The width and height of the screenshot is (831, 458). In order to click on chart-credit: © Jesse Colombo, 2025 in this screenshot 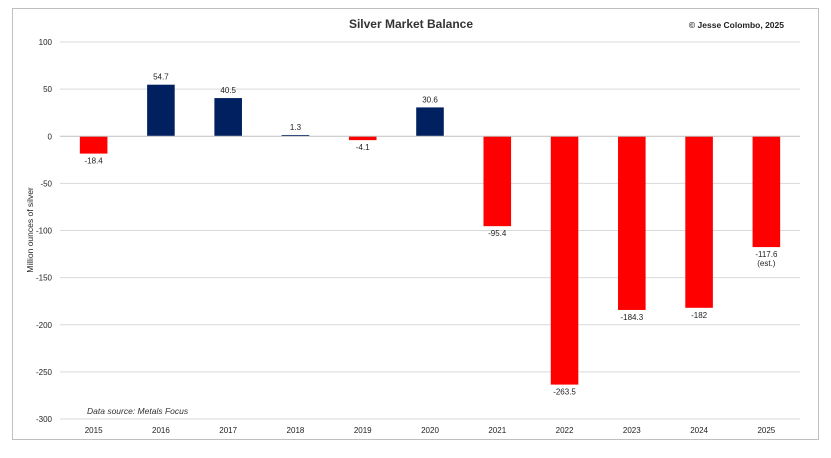, I will do `click(736, 25)`.